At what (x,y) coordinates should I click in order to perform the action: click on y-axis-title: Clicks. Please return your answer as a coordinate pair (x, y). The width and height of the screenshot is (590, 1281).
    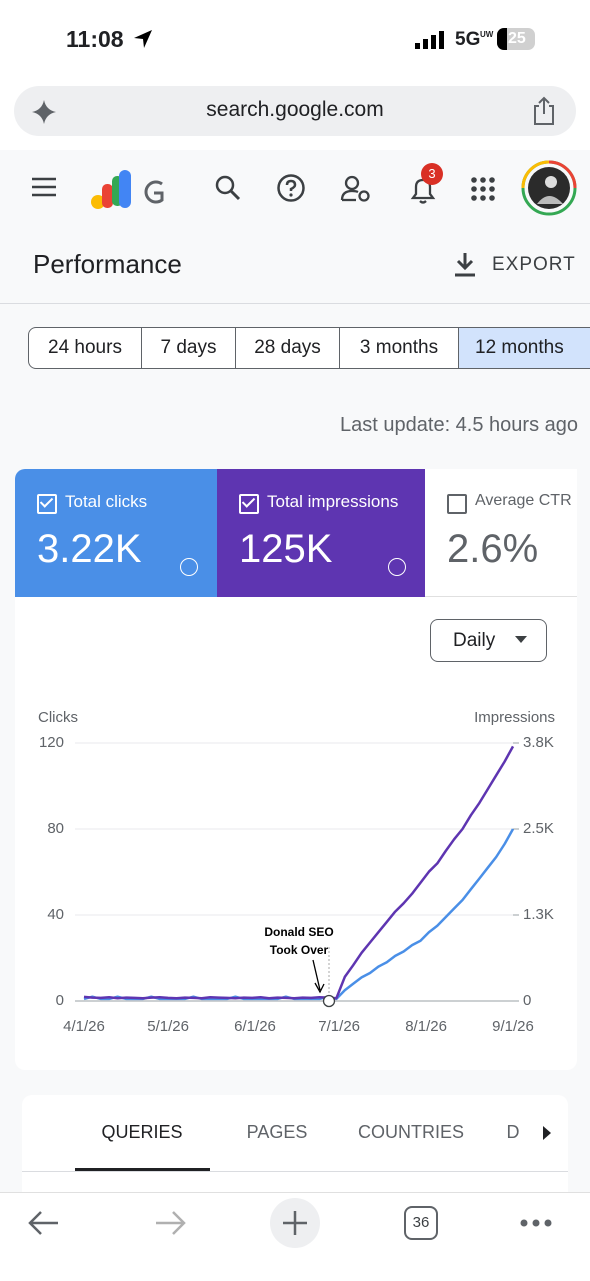
    Looking at the image, I should click on (58, 717).